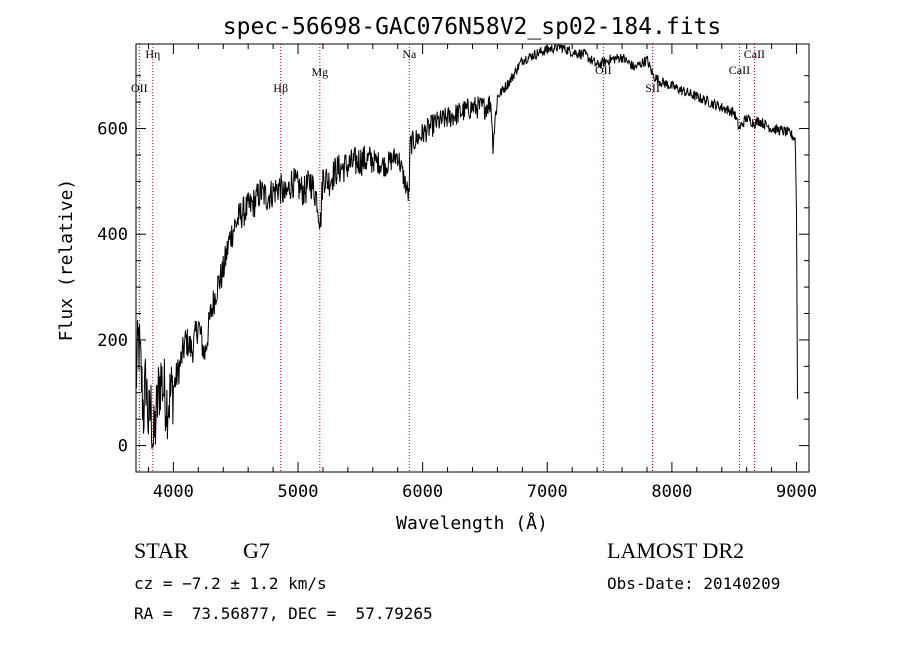  Describe the element at coordinates (161, 550) in the screenshot. I see `object-class: STAR` at that location.